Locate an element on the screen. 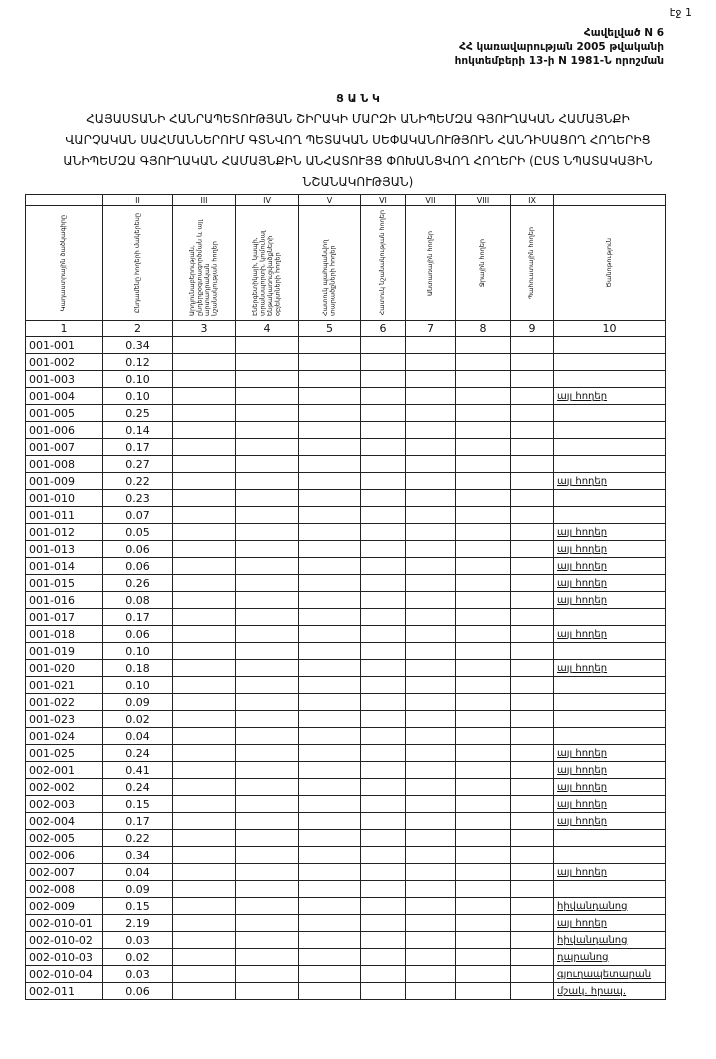 This screenshot has height=1059, width=716. table-row: 002-010-04 0.03 գյուղապետարան is located at coordinates (345, 974).